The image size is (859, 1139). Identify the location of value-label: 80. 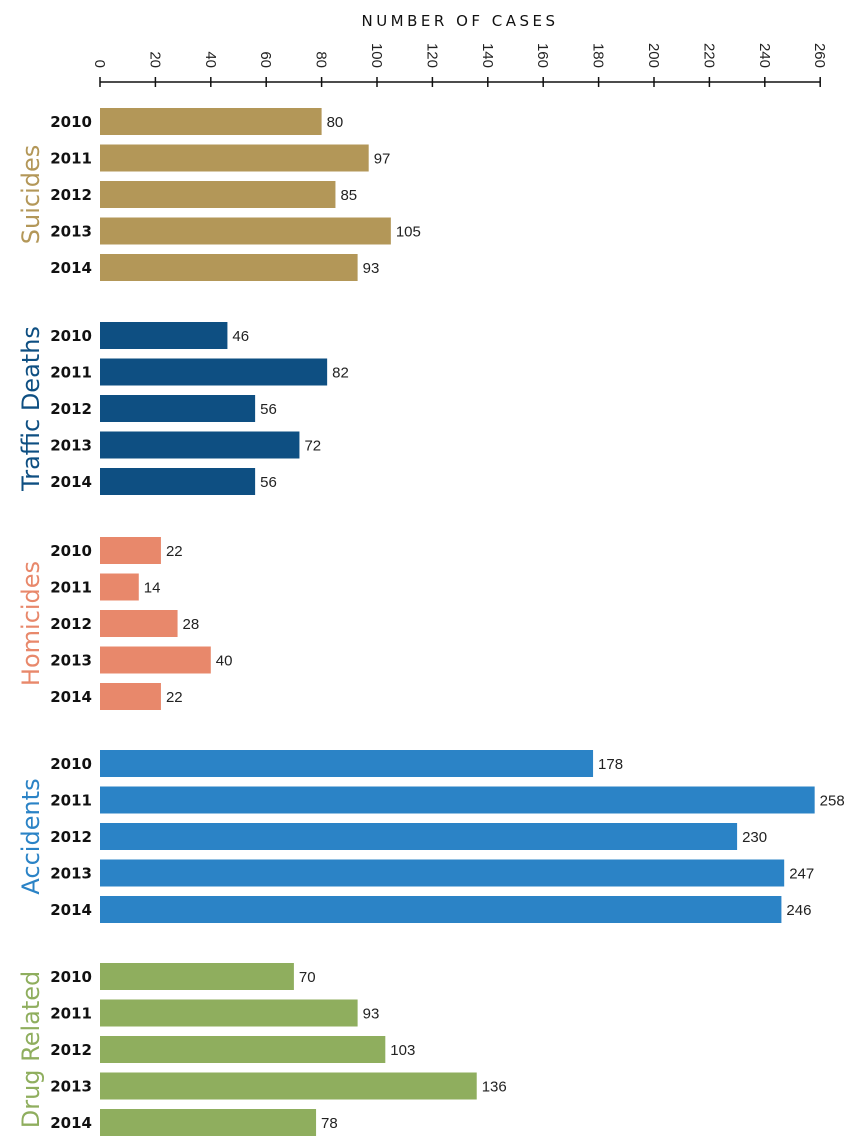
(335, 122).